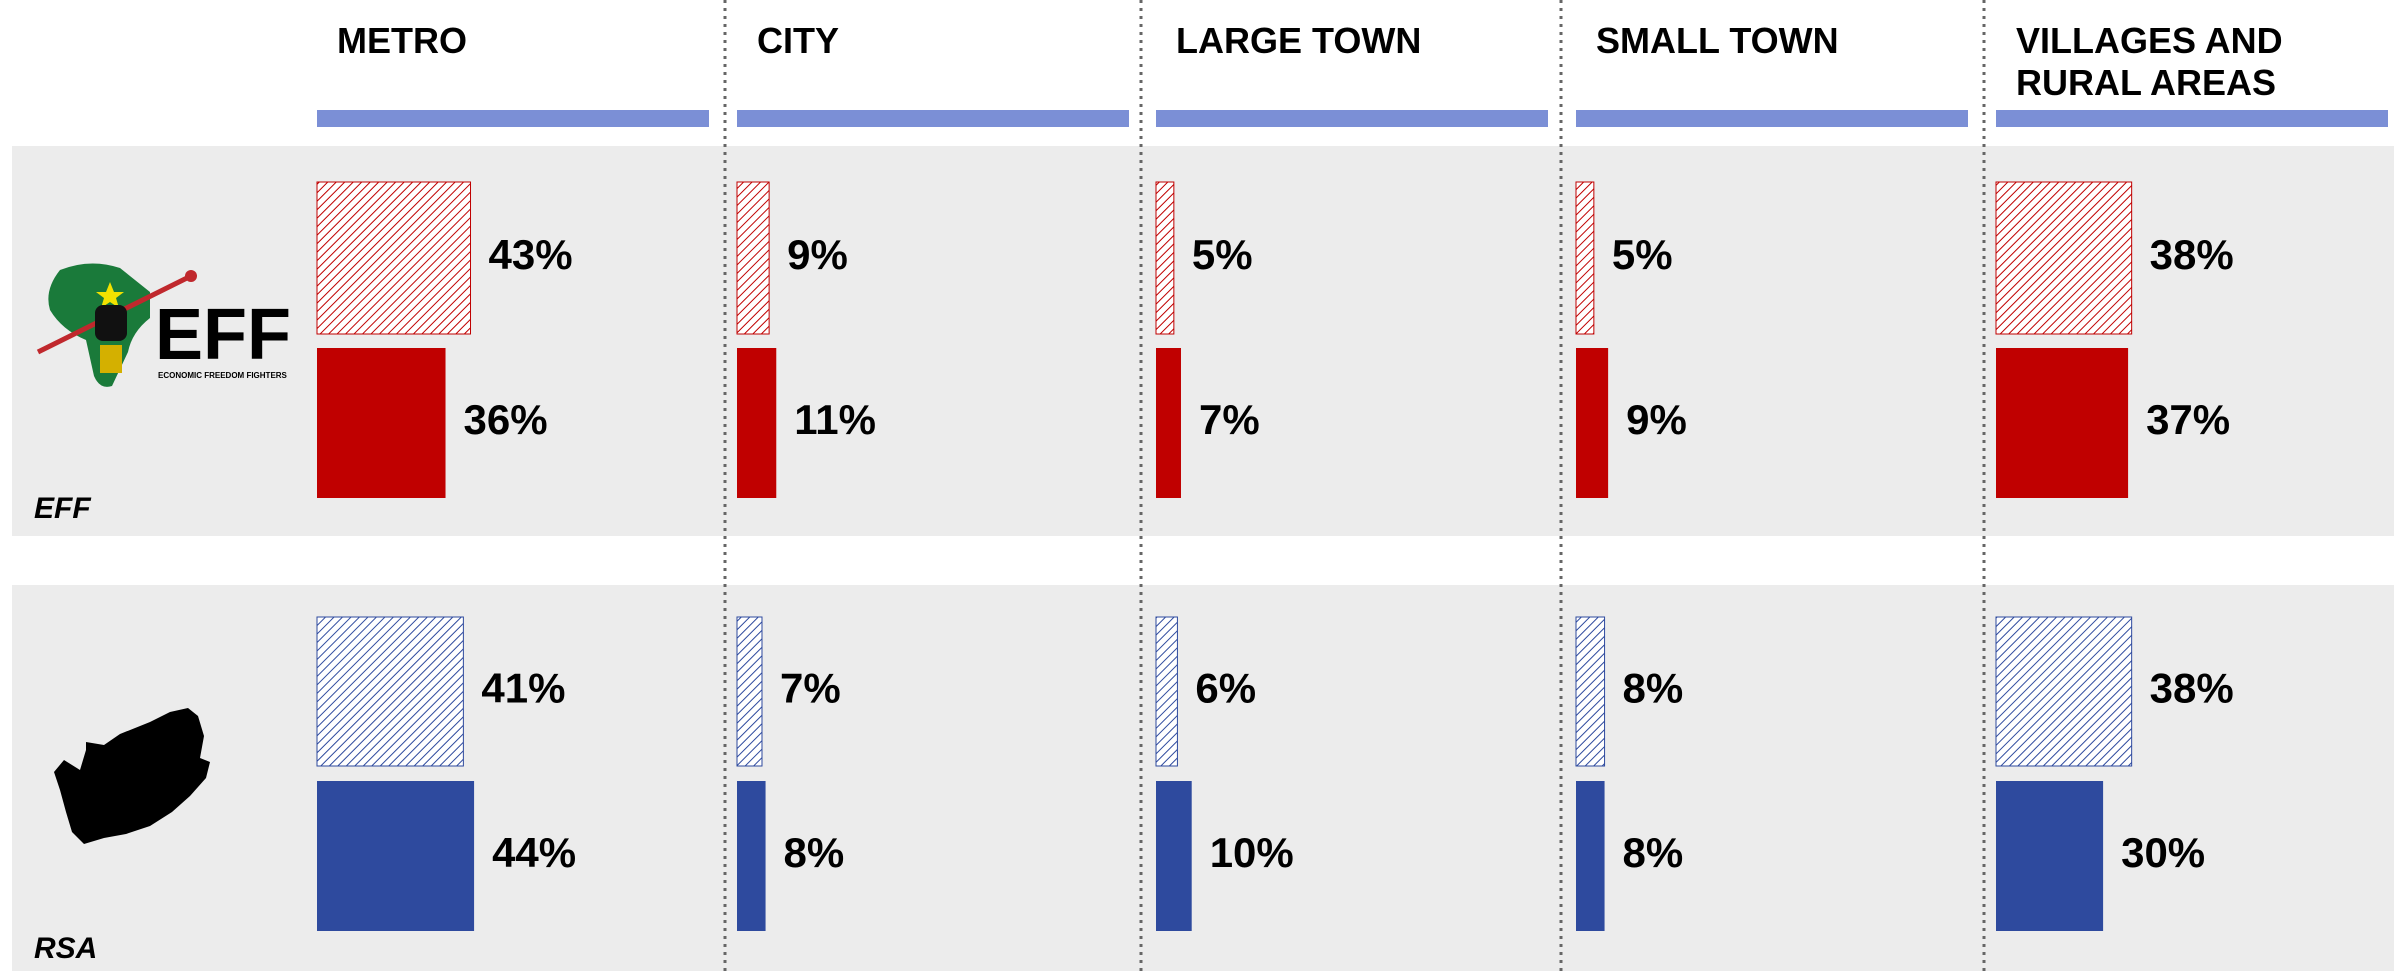 This screenshot has height=971, width=2402. What do you see at coordinates (62, 508) in the screenshot?
I see `row-label: EFF` at bounding box center [62, 508].